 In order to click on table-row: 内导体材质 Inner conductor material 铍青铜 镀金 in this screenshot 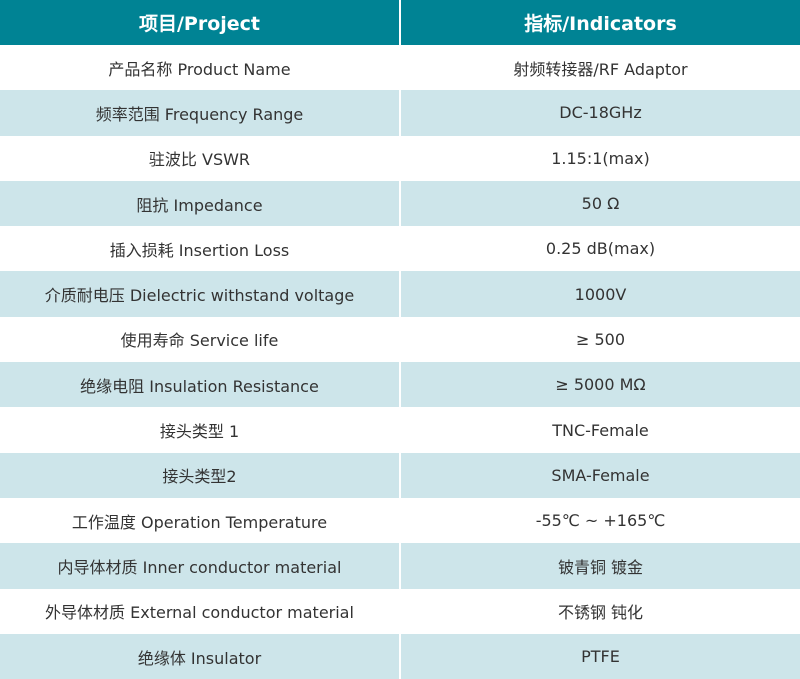, I will do `click(400, 566)`.